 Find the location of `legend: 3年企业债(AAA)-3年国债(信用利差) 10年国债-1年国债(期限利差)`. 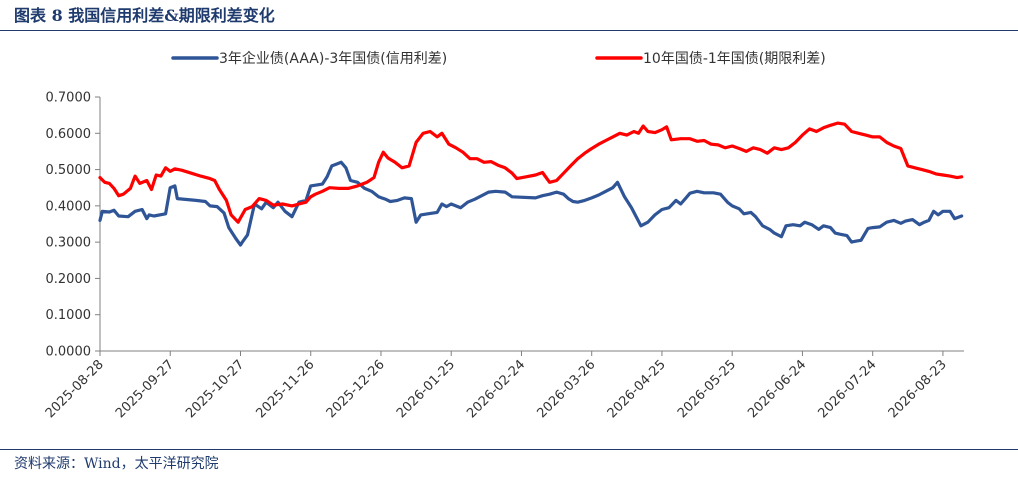

legend: 3年企业债(AAA)-3年国债(信用利差) 10年国债-1年国债(期限利差) is located at coordinates (498, 58).